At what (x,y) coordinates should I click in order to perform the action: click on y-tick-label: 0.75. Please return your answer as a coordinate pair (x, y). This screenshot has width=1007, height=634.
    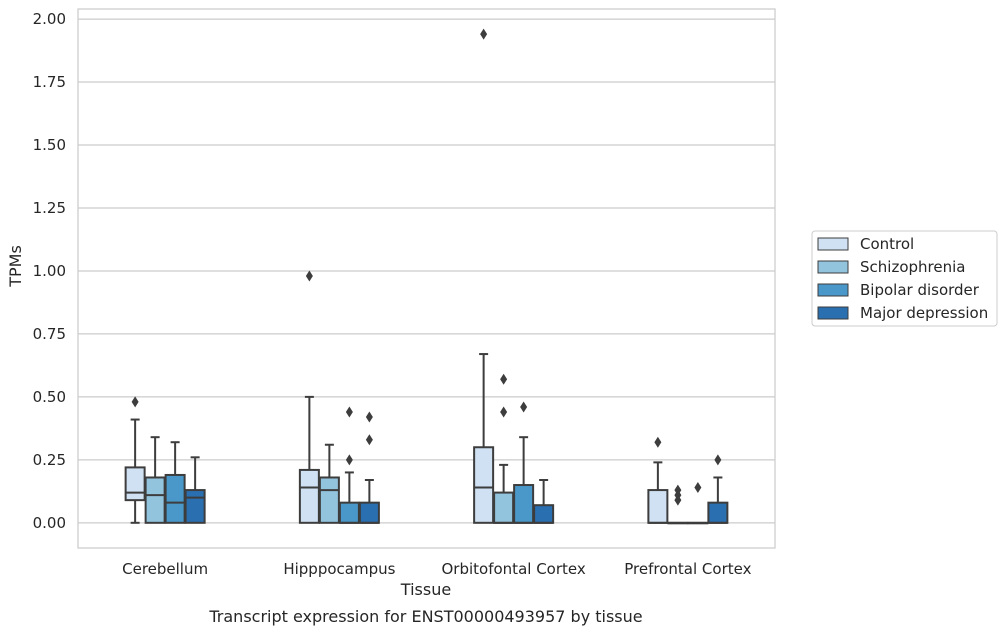
    Looking at the image, I should click on (49, 334).